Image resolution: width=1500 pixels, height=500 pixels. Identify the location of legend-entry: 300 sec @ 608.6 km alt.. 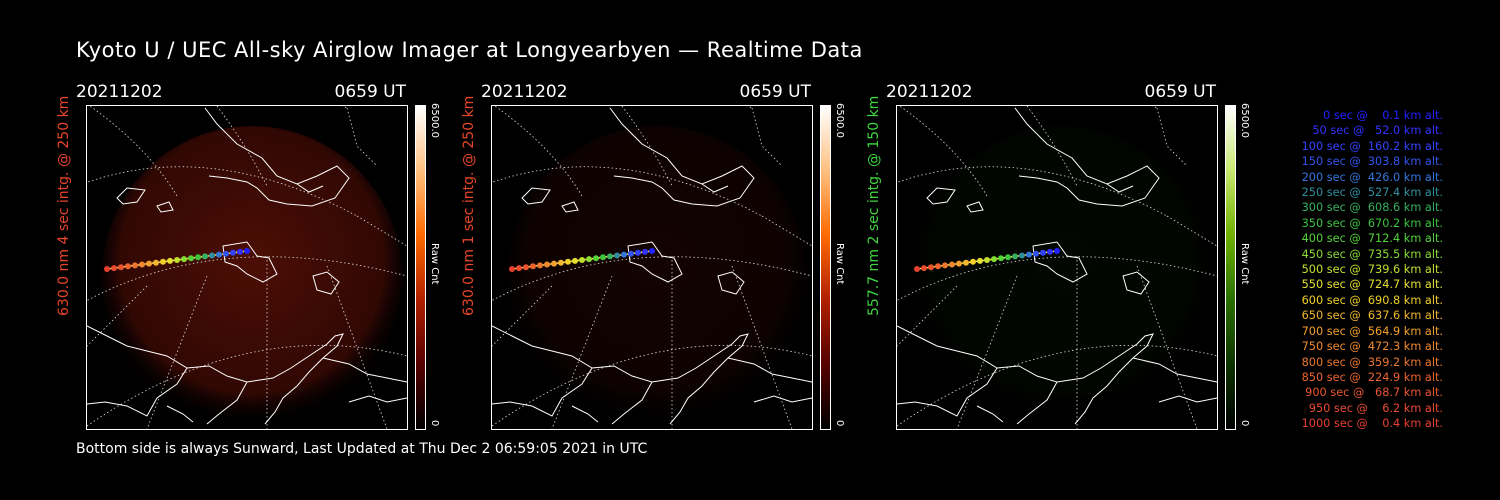
(1372, 208).